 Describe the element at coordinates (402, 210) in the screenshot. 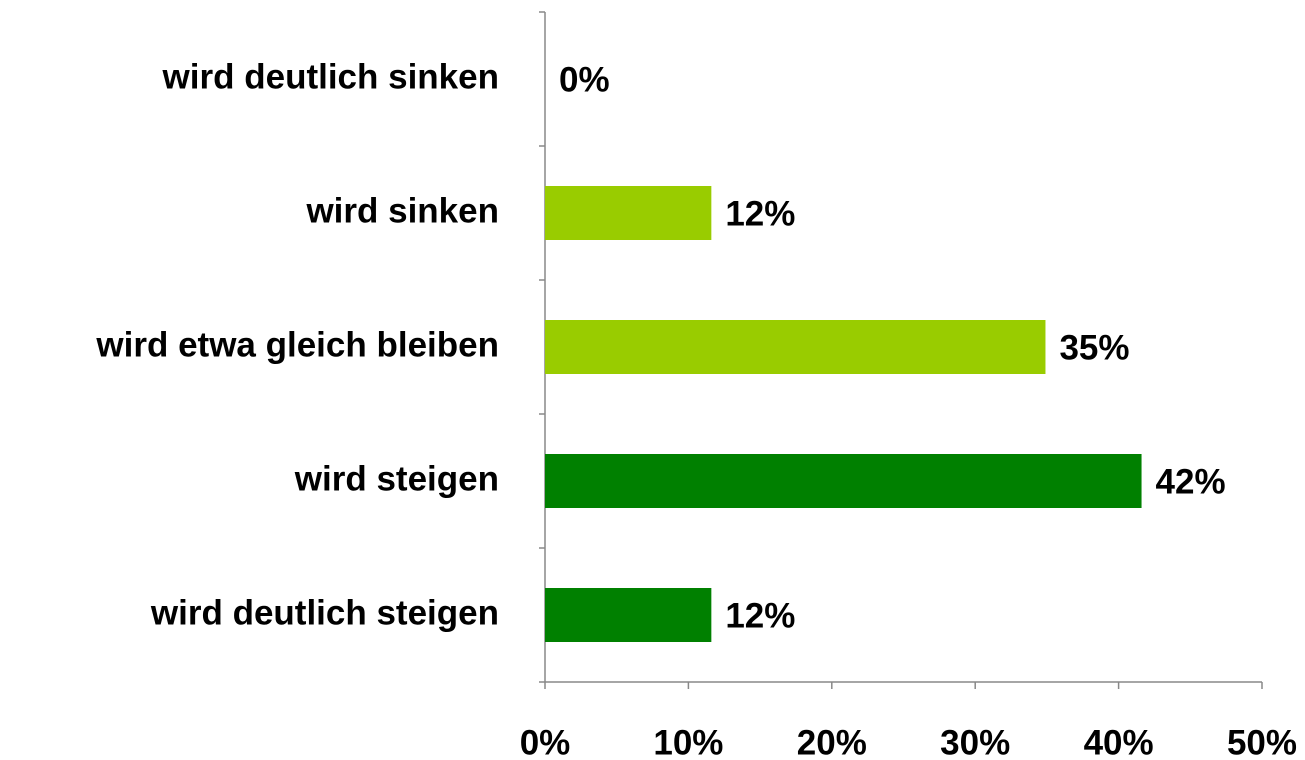

I see `category-label: wird sinken` at that location.